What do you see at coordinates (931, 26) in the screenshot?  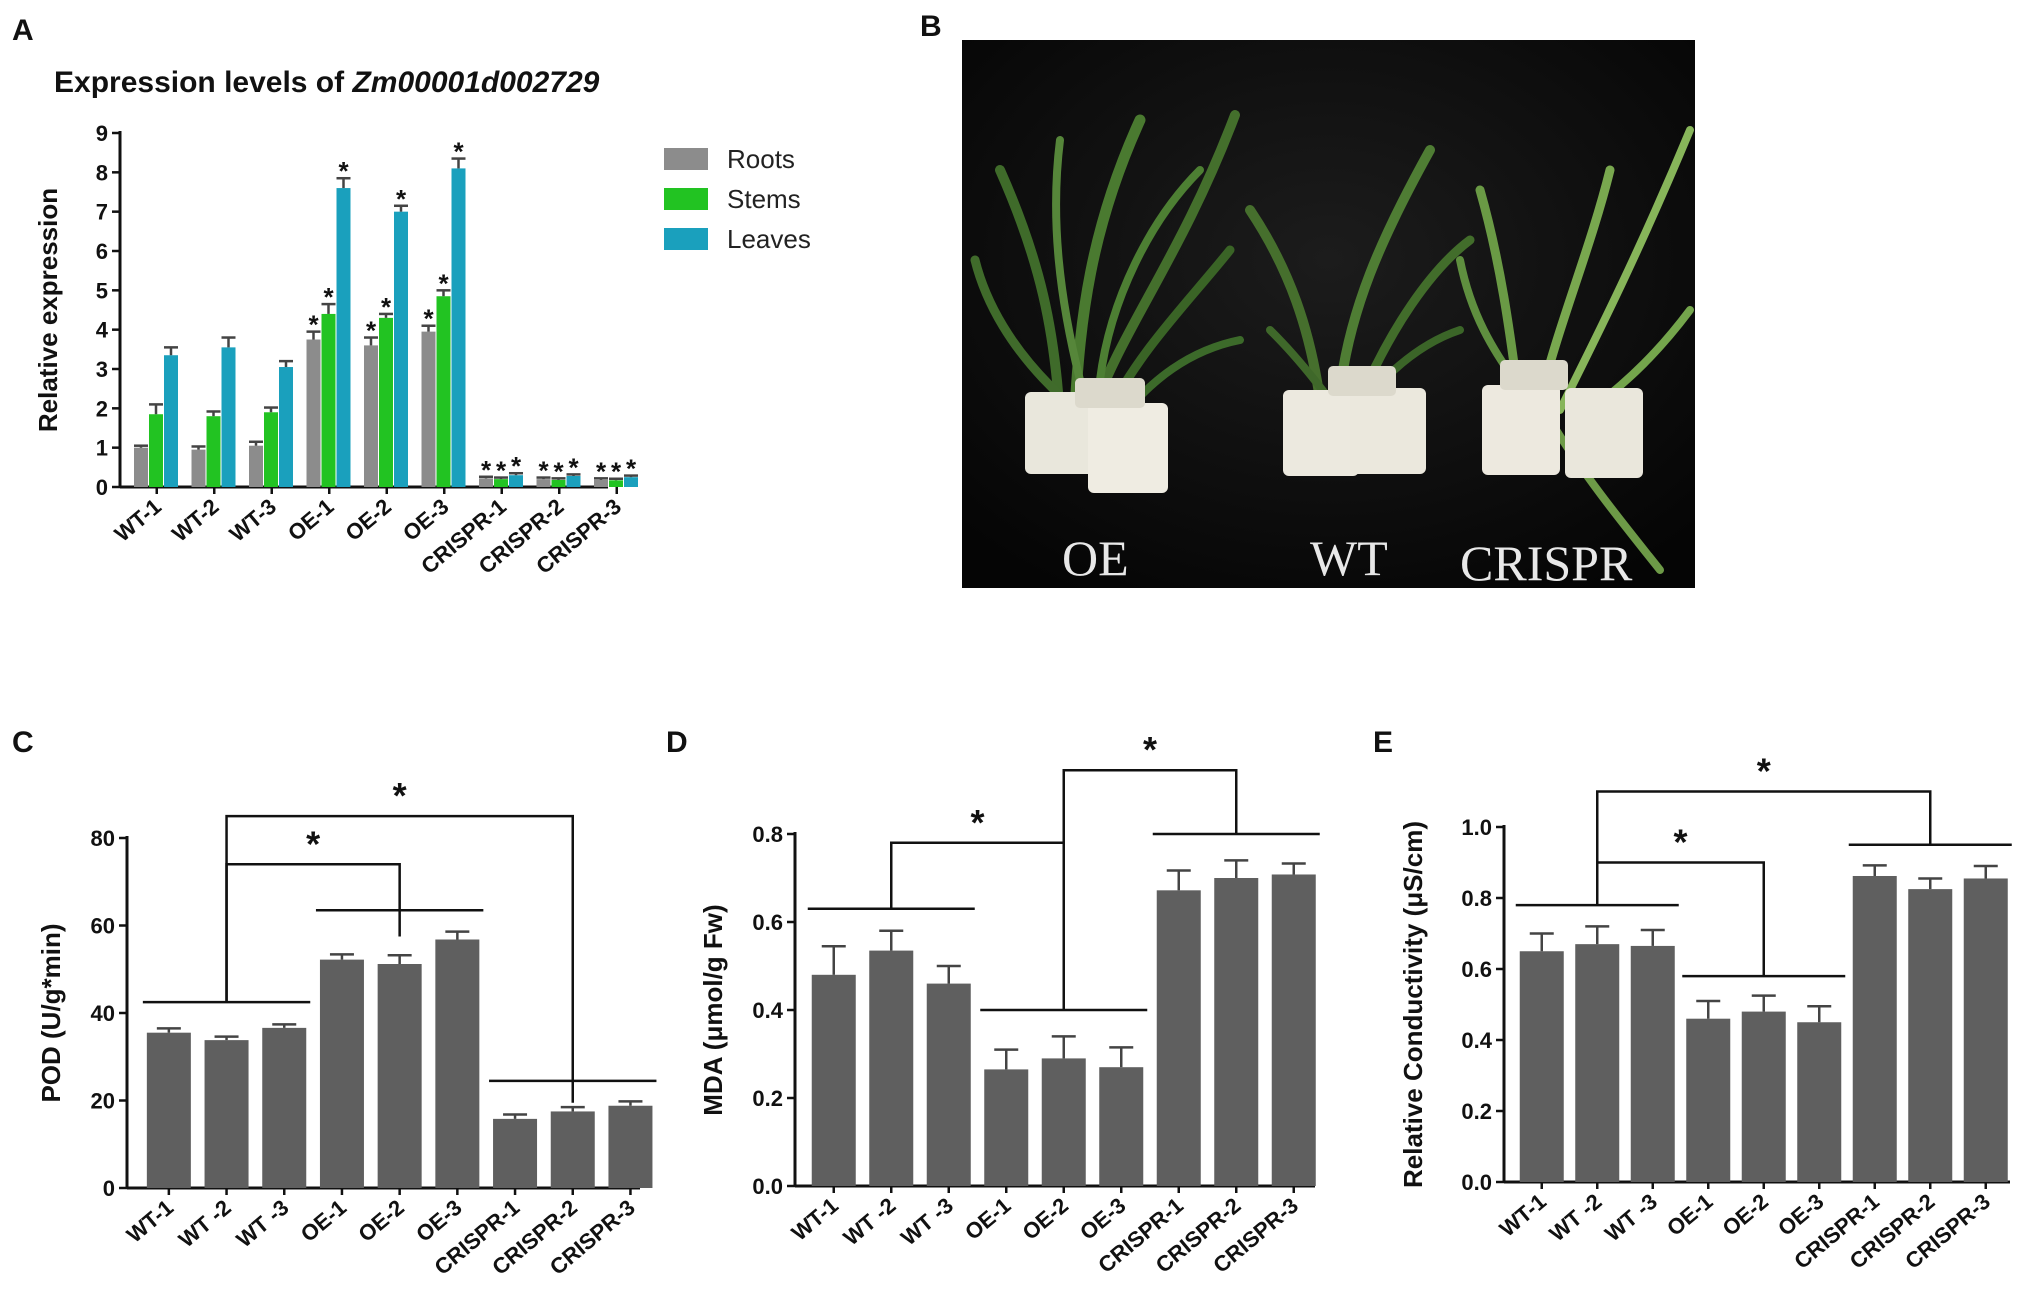 I see `panel-label-b: B` at bounding box center [931, 26].